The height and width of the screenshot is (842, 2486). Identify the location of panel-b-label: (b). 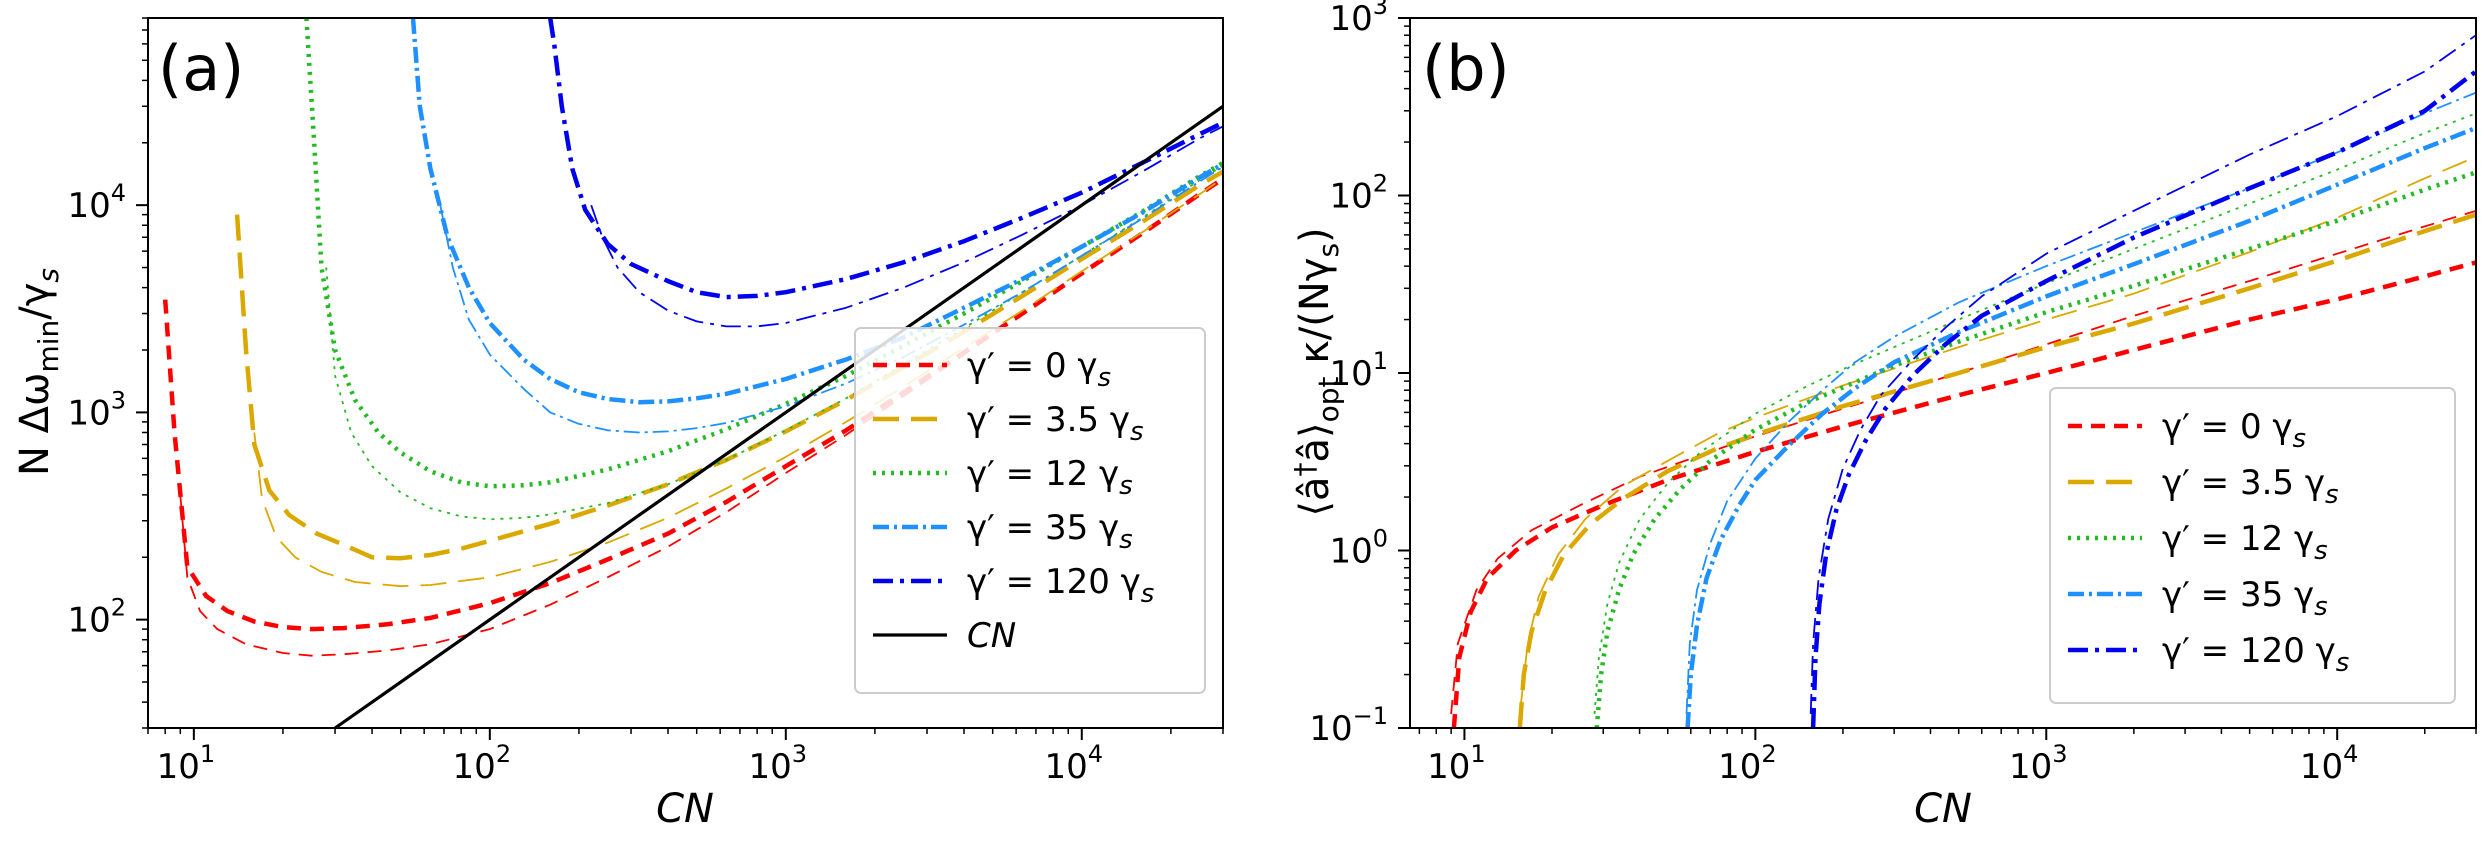
(1466, 68).